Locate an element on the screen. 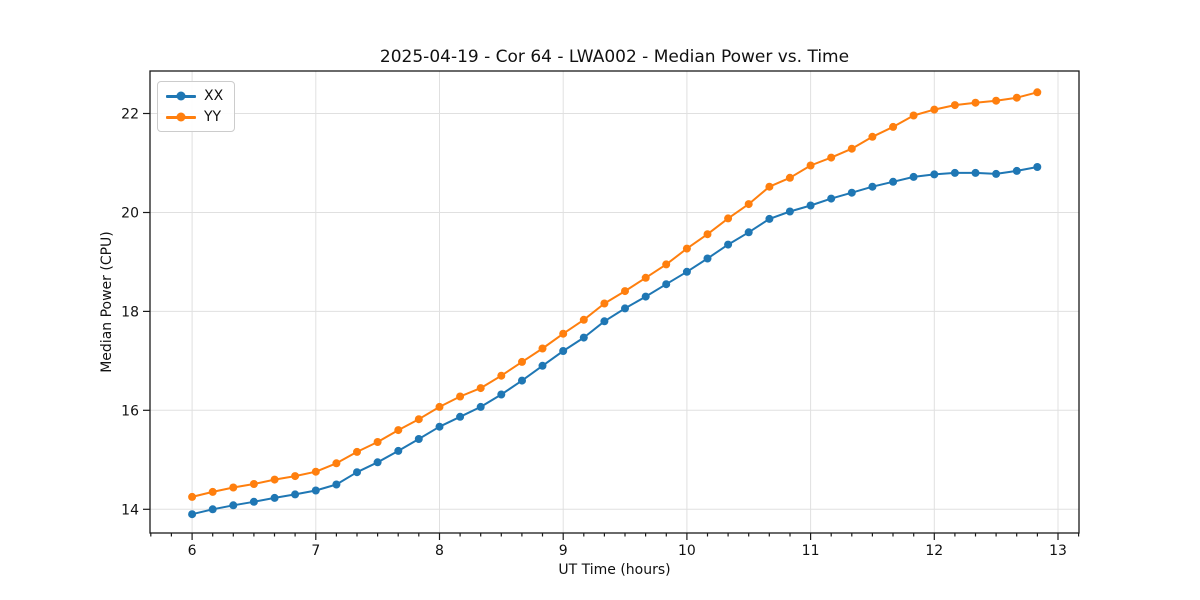 The height and width of the screenshot is (600, 1200). svg-text: 16 is located at coordinates (130, 411).